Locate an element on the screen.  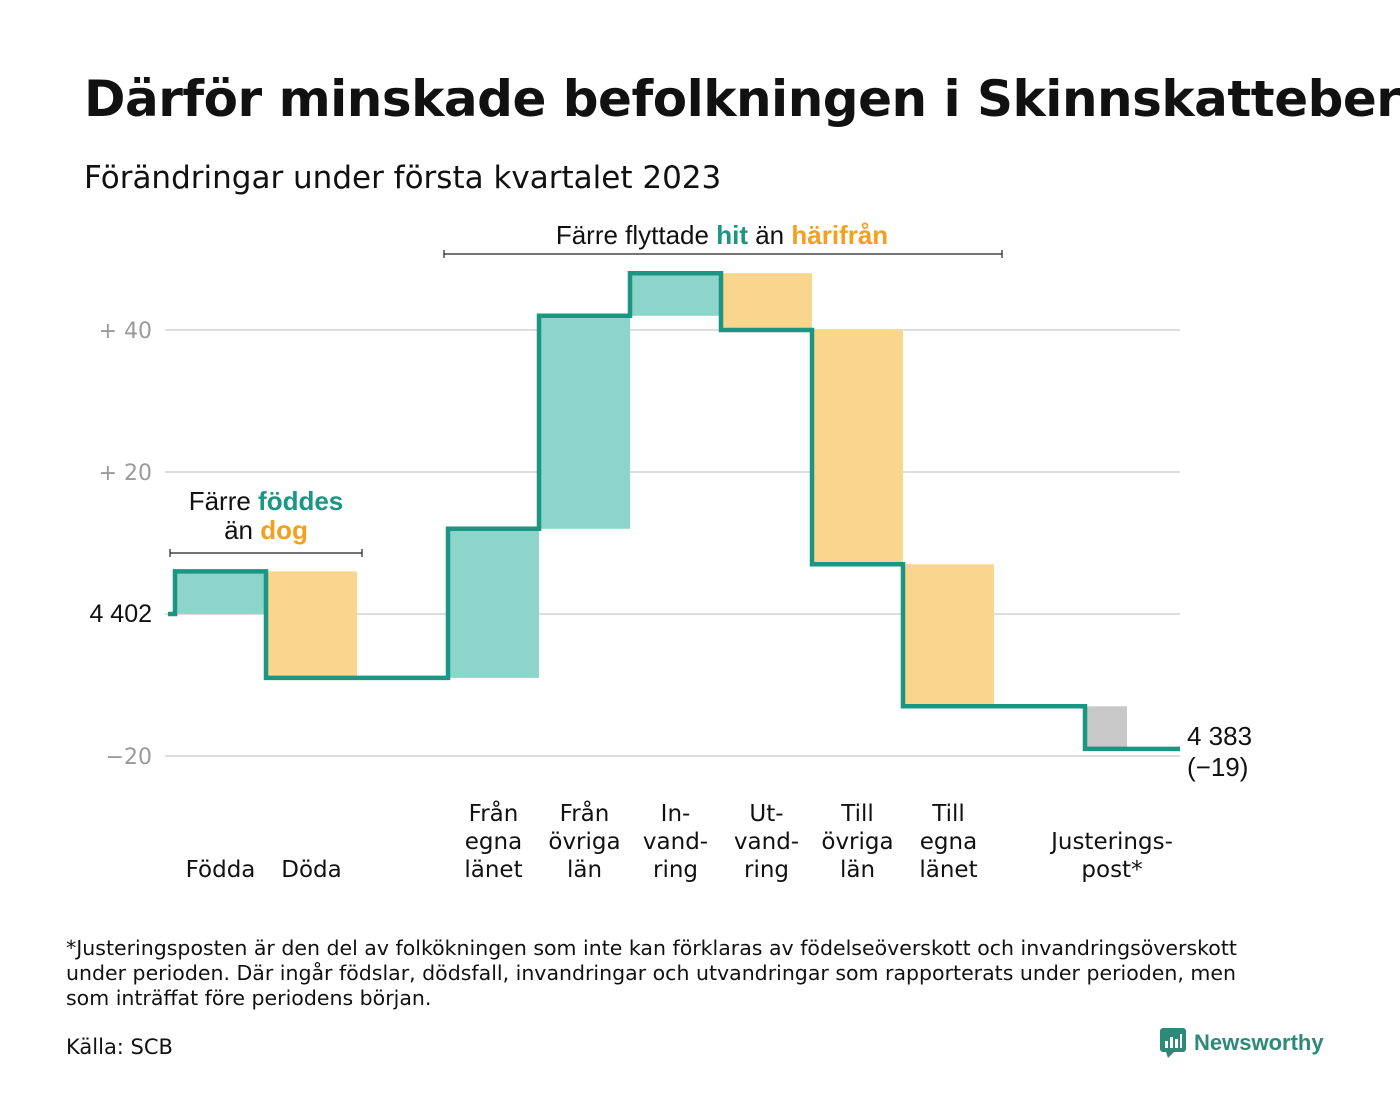
category-label: Från egna länet is located at coordinates (493, 841).